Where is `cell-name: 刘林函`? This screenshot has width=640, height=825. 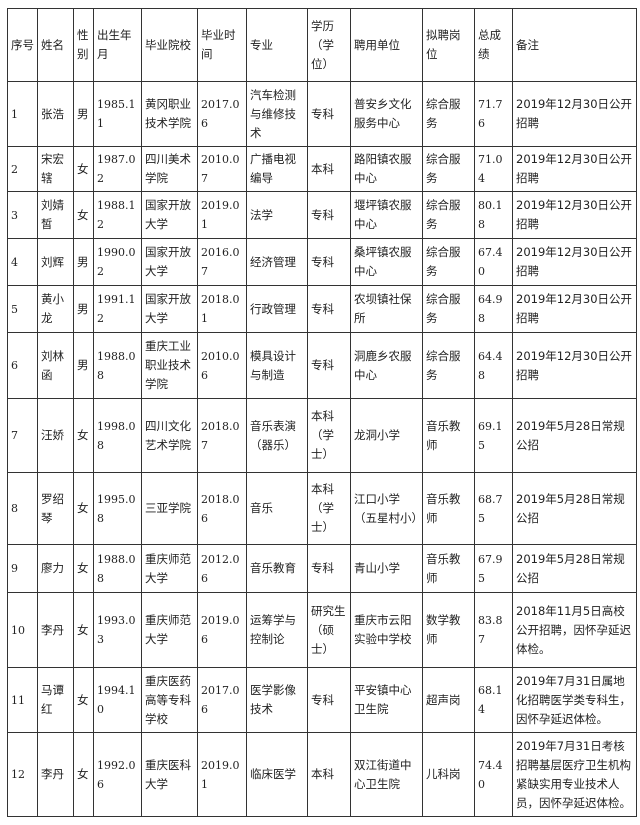 cell-name: 刘林函 is located at coordinates (55, 365).